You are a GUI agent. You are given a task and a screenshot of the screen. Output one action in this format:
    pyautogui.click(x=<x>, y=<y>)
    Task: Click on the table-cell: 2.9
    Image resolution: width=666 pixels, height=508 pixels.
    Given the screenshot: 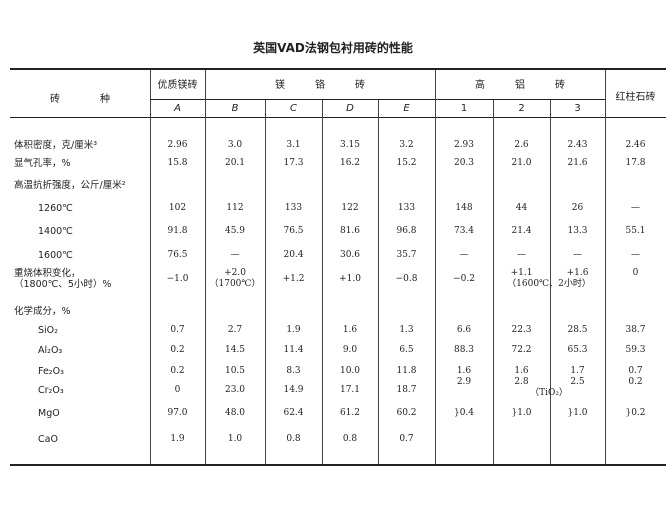 What is the action you would take?
    pyautogui.click(x=464, y=382)
    